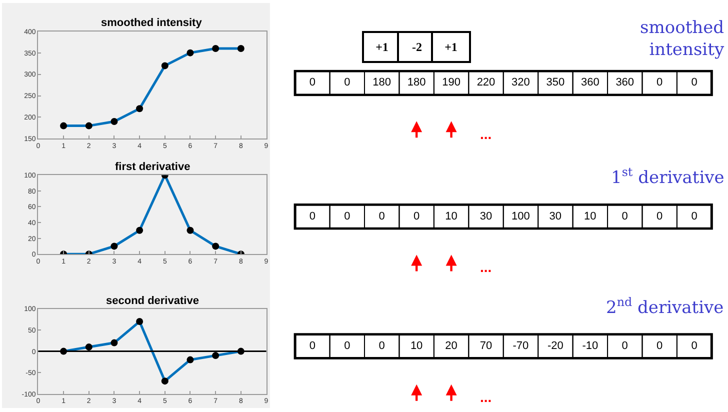 This screenshot has height=412, width=728. What do you see at coordinates (451, 82) in the screenshot?
I see `data-label: 190` at bounding box center [451, 82].